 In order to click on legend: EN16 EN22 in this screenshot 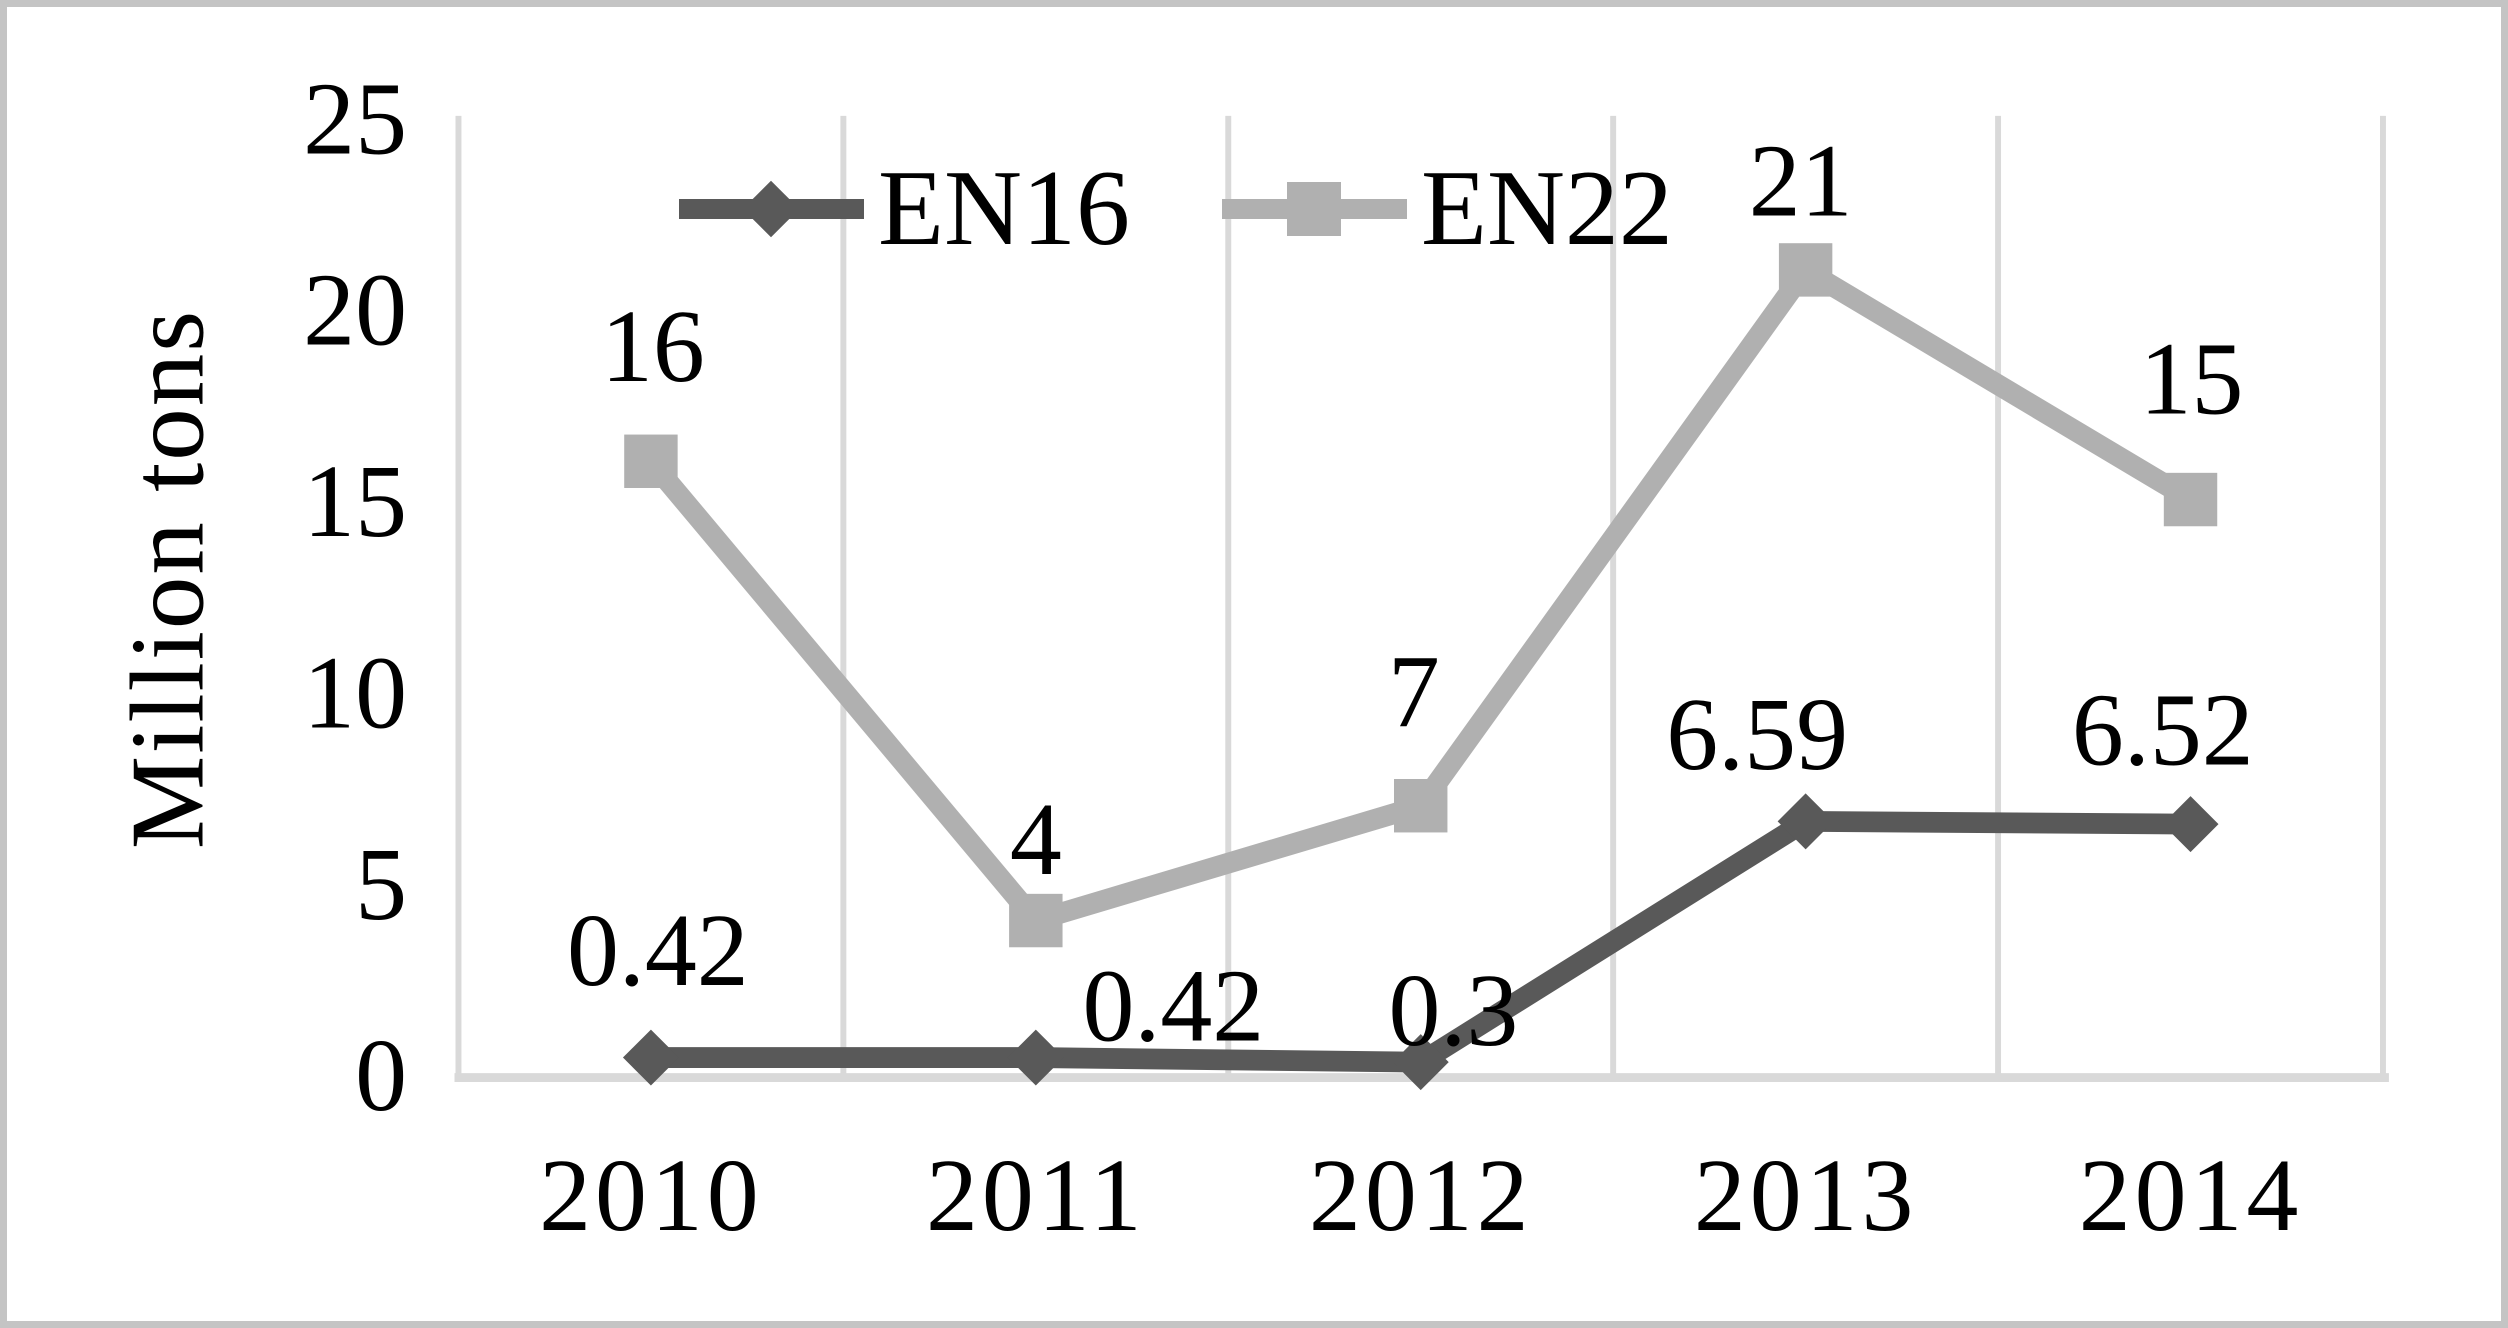, I will do `click(1176, 209)`.